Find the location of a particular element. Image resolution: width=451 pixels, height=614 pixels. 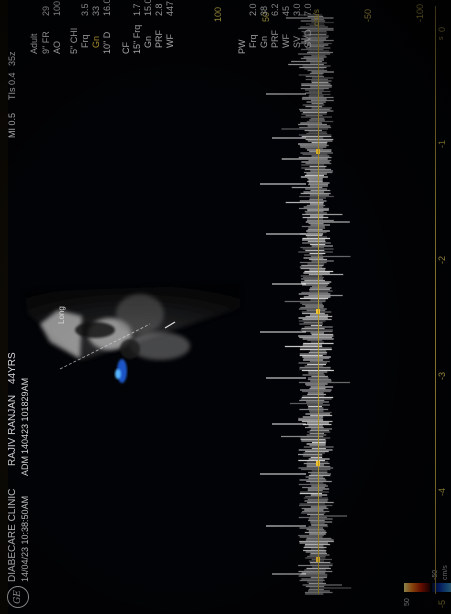

ao-label: AO is located at coordinates (57, 47).